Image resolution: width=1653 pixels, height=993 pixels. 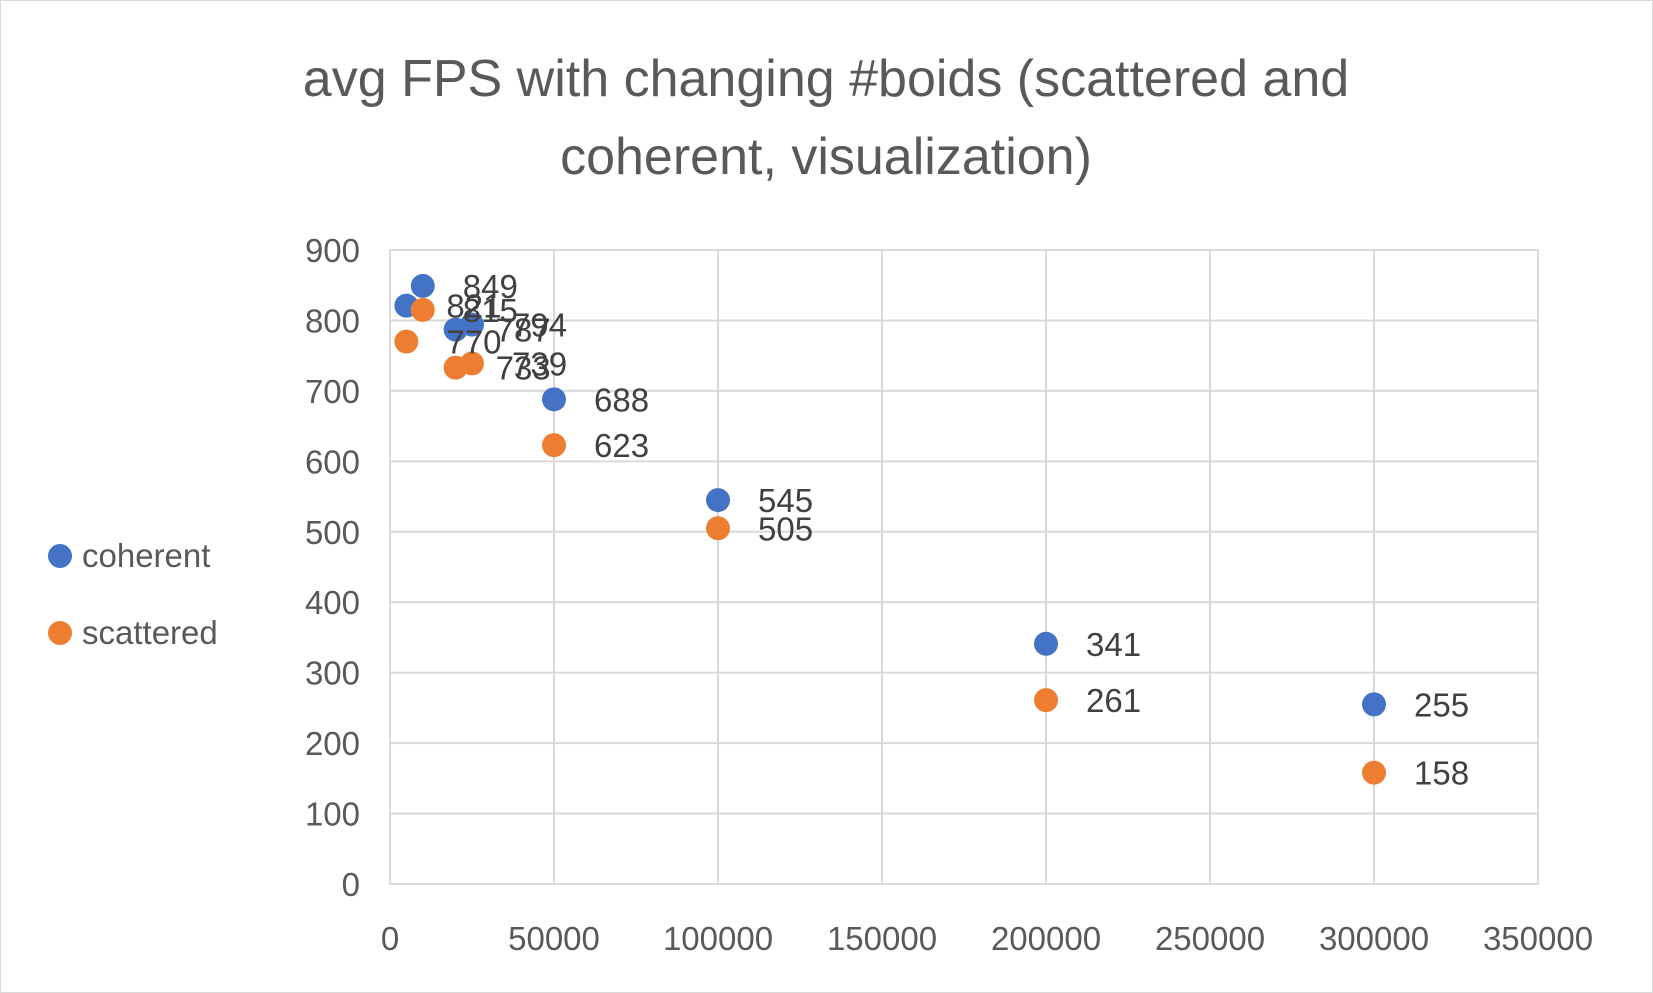 What do you see at coordinates (621, 445) in the screenshot?
I see `data-label-scattered: 623` at bounding box center [621, 445].